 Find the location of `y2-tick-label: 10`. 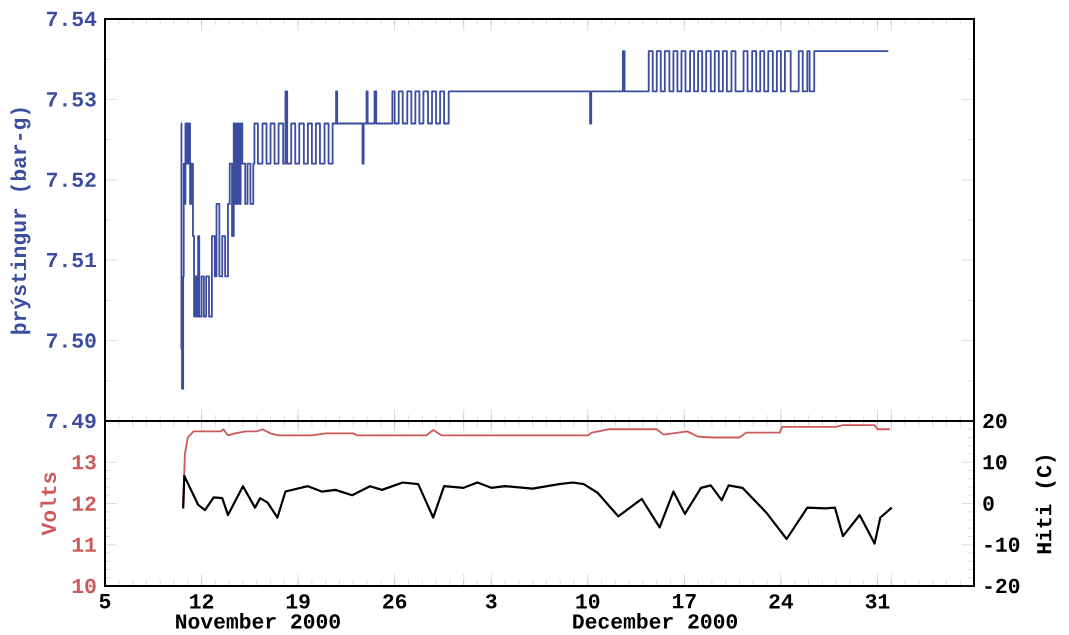

y2-tick-label: 10 is located at coordinates (995, 462).